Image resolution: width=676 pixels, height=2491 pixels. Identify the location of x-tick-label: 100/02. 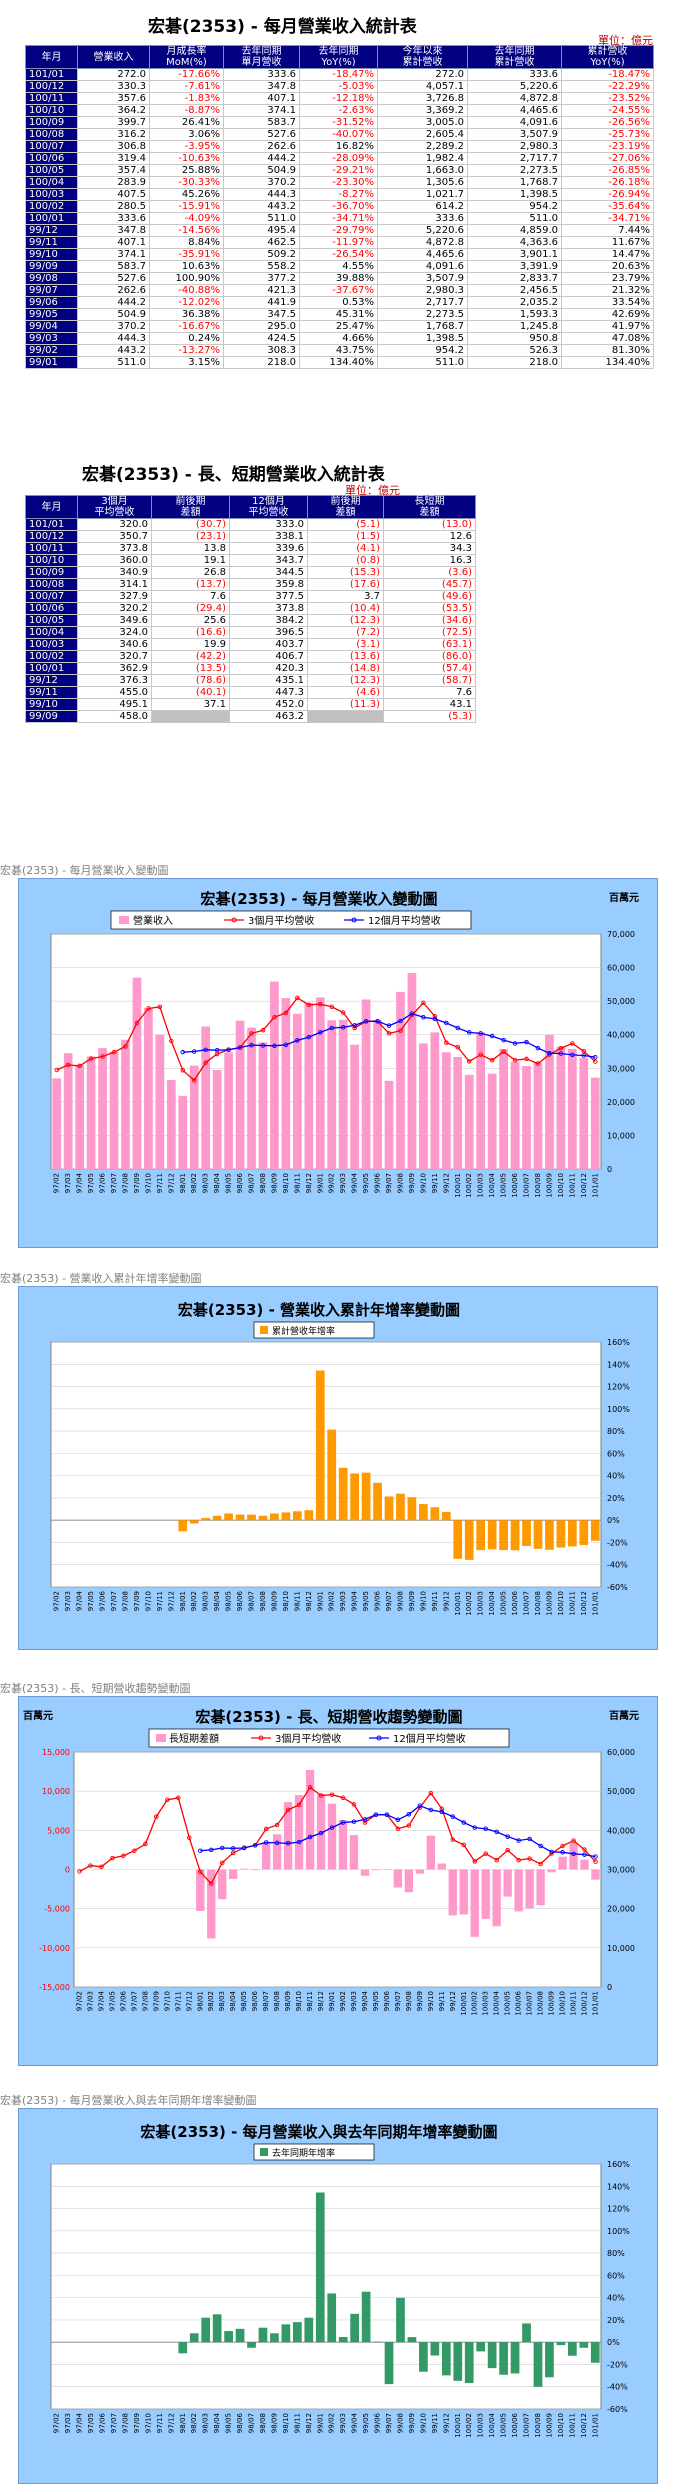
(469, 1603).